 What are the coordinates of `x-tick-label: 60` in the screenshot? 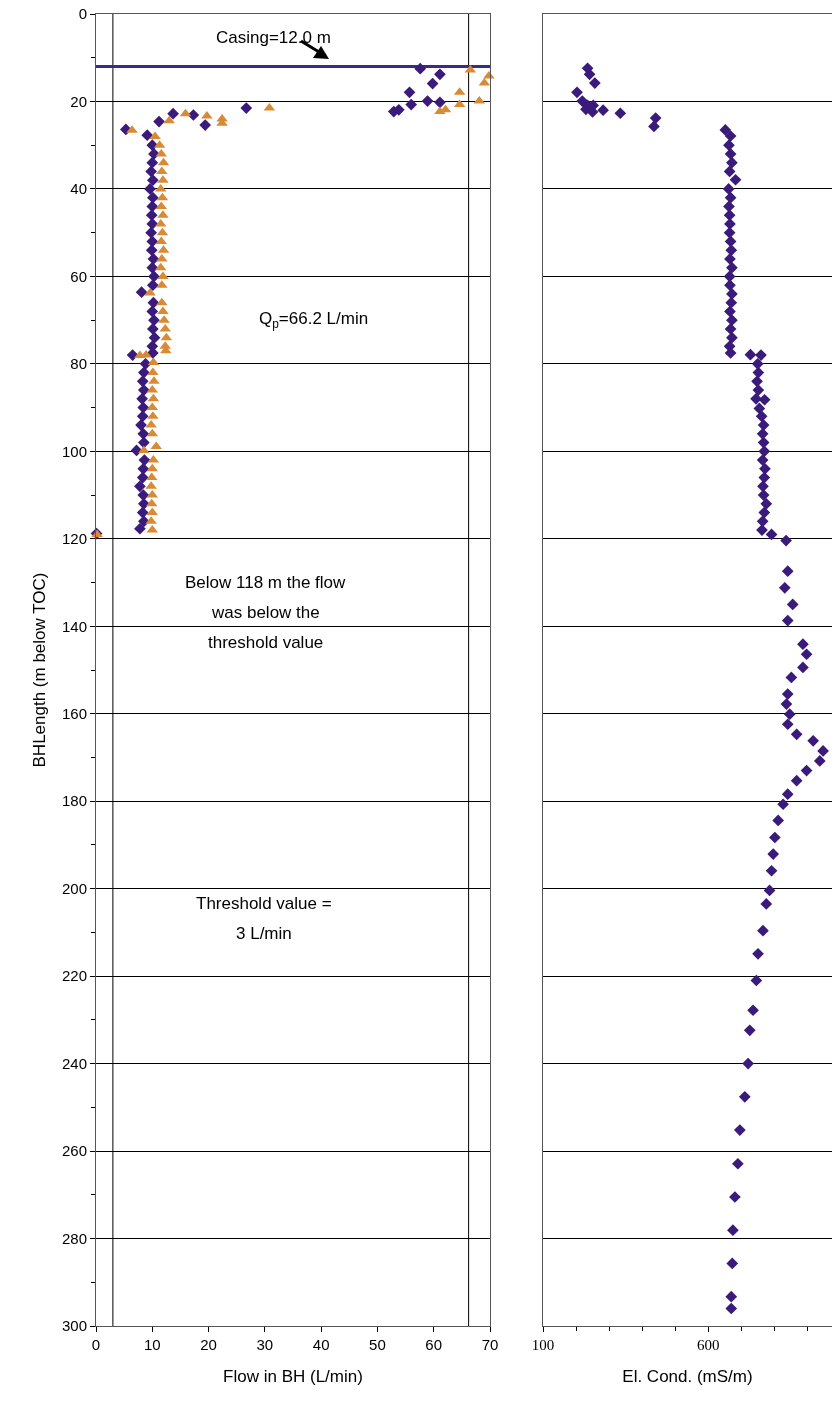 It's located at (434, 1344).